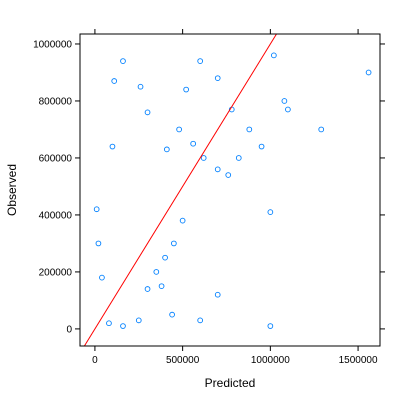 Image resolution: width=410 pixels, height=400 pixels. I want to click on x-axis-label: Predicted, so click(230, 383).